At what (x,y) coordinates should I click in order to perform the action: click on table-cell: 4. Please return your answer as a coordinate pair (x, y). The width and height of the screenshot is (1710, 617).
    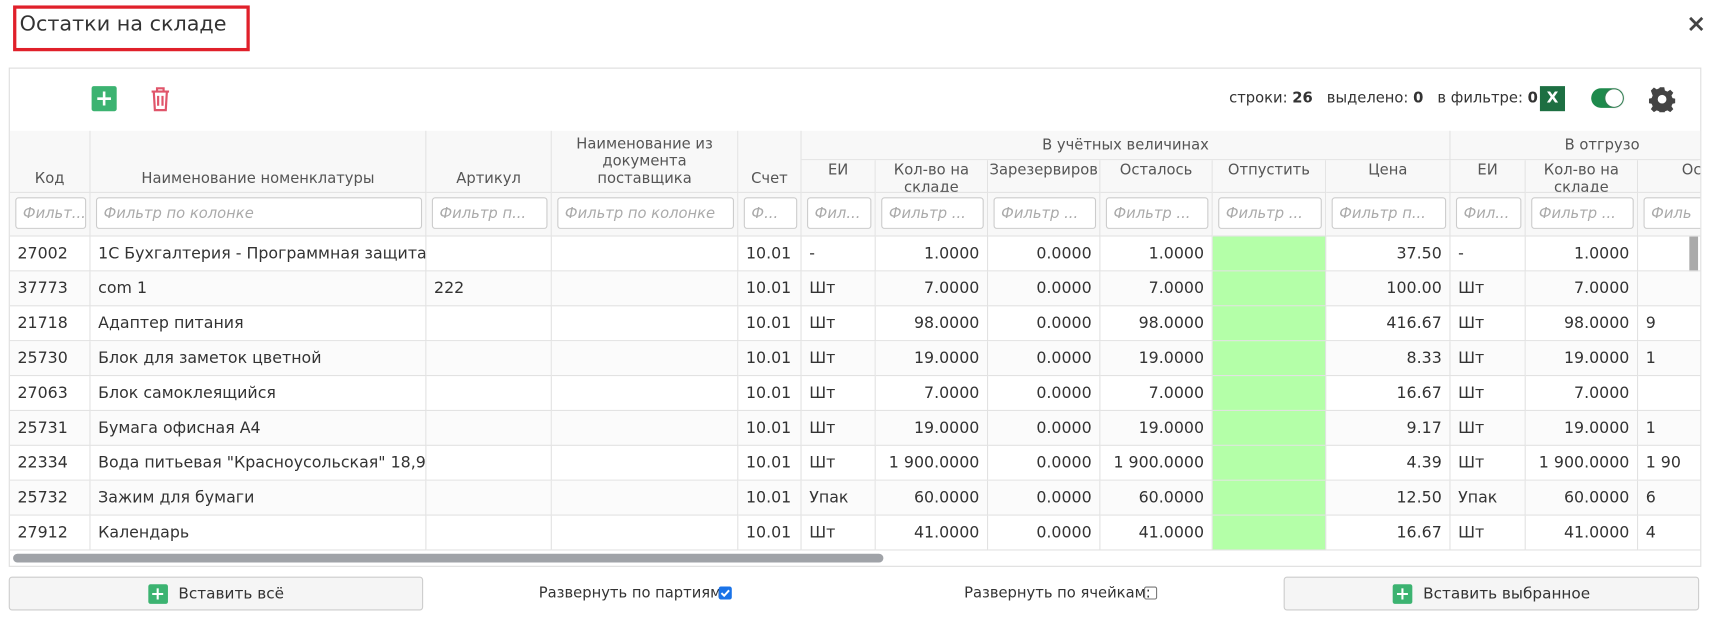
    Looking at the image, I should click on (1669, 533).